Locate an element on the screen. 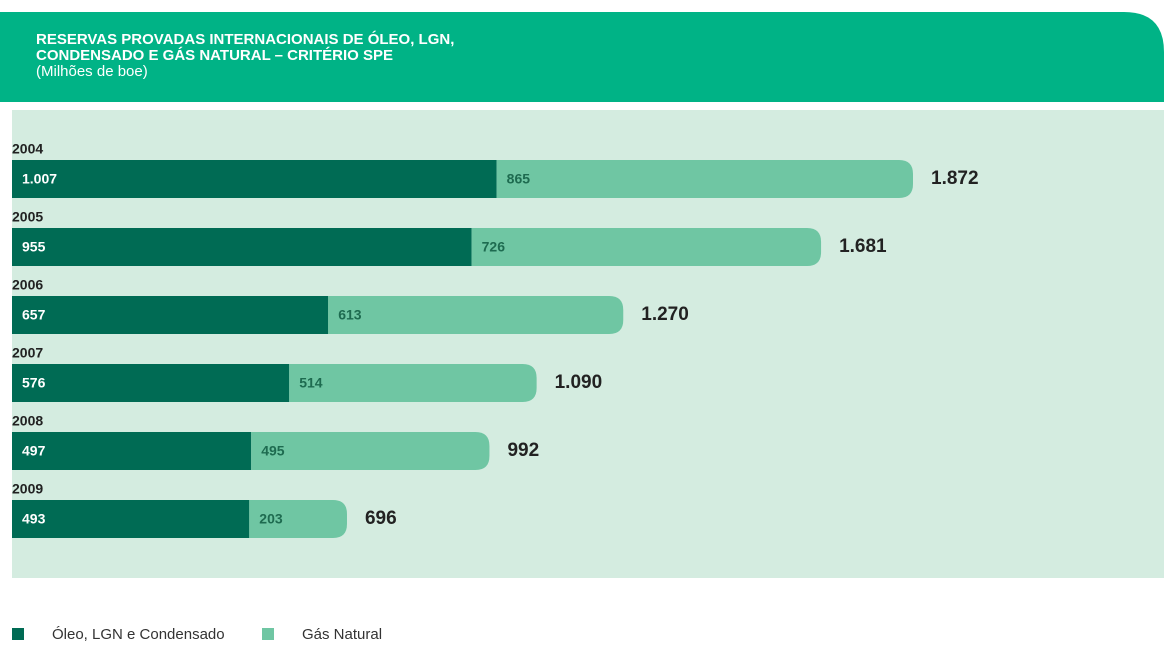  category-label: 2004 is located at coordinates (27, 149).